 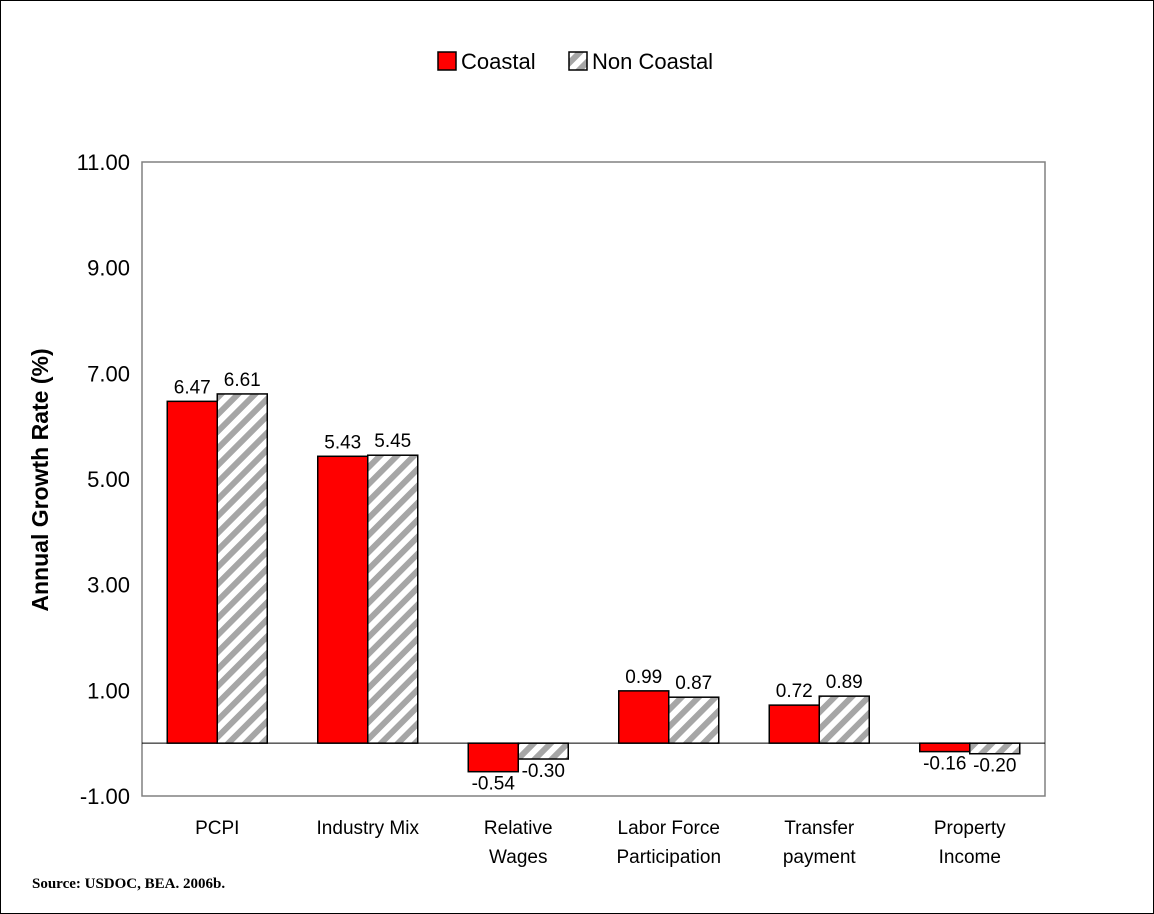 What do you see at coordinates (368, 828) in the screenshot?
I see `category-label: Industry Mix` at bounding box center [368, 828].